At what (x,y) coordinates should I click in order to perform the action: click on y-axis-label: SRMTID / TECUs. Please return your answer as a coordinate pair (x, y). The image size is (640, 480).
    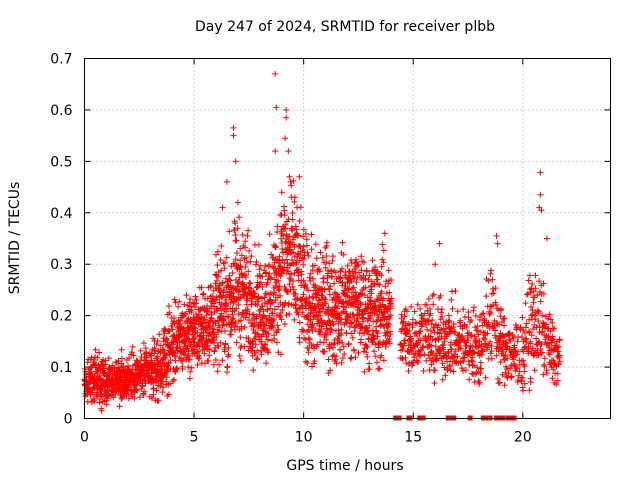
    Looking at the image, I should click on (15, 238).